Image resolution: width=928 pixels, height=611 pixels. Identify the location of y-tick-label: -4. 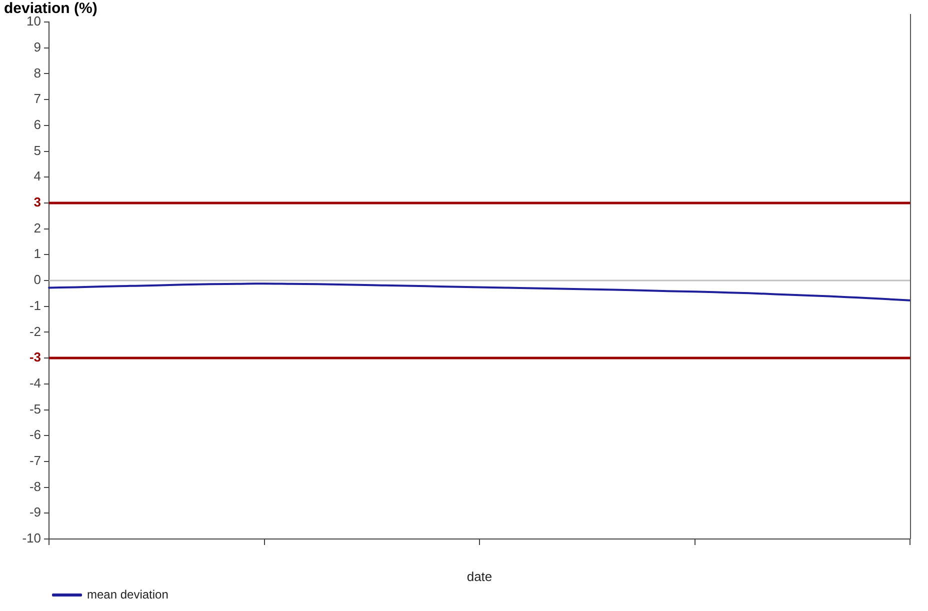
(35, 382).